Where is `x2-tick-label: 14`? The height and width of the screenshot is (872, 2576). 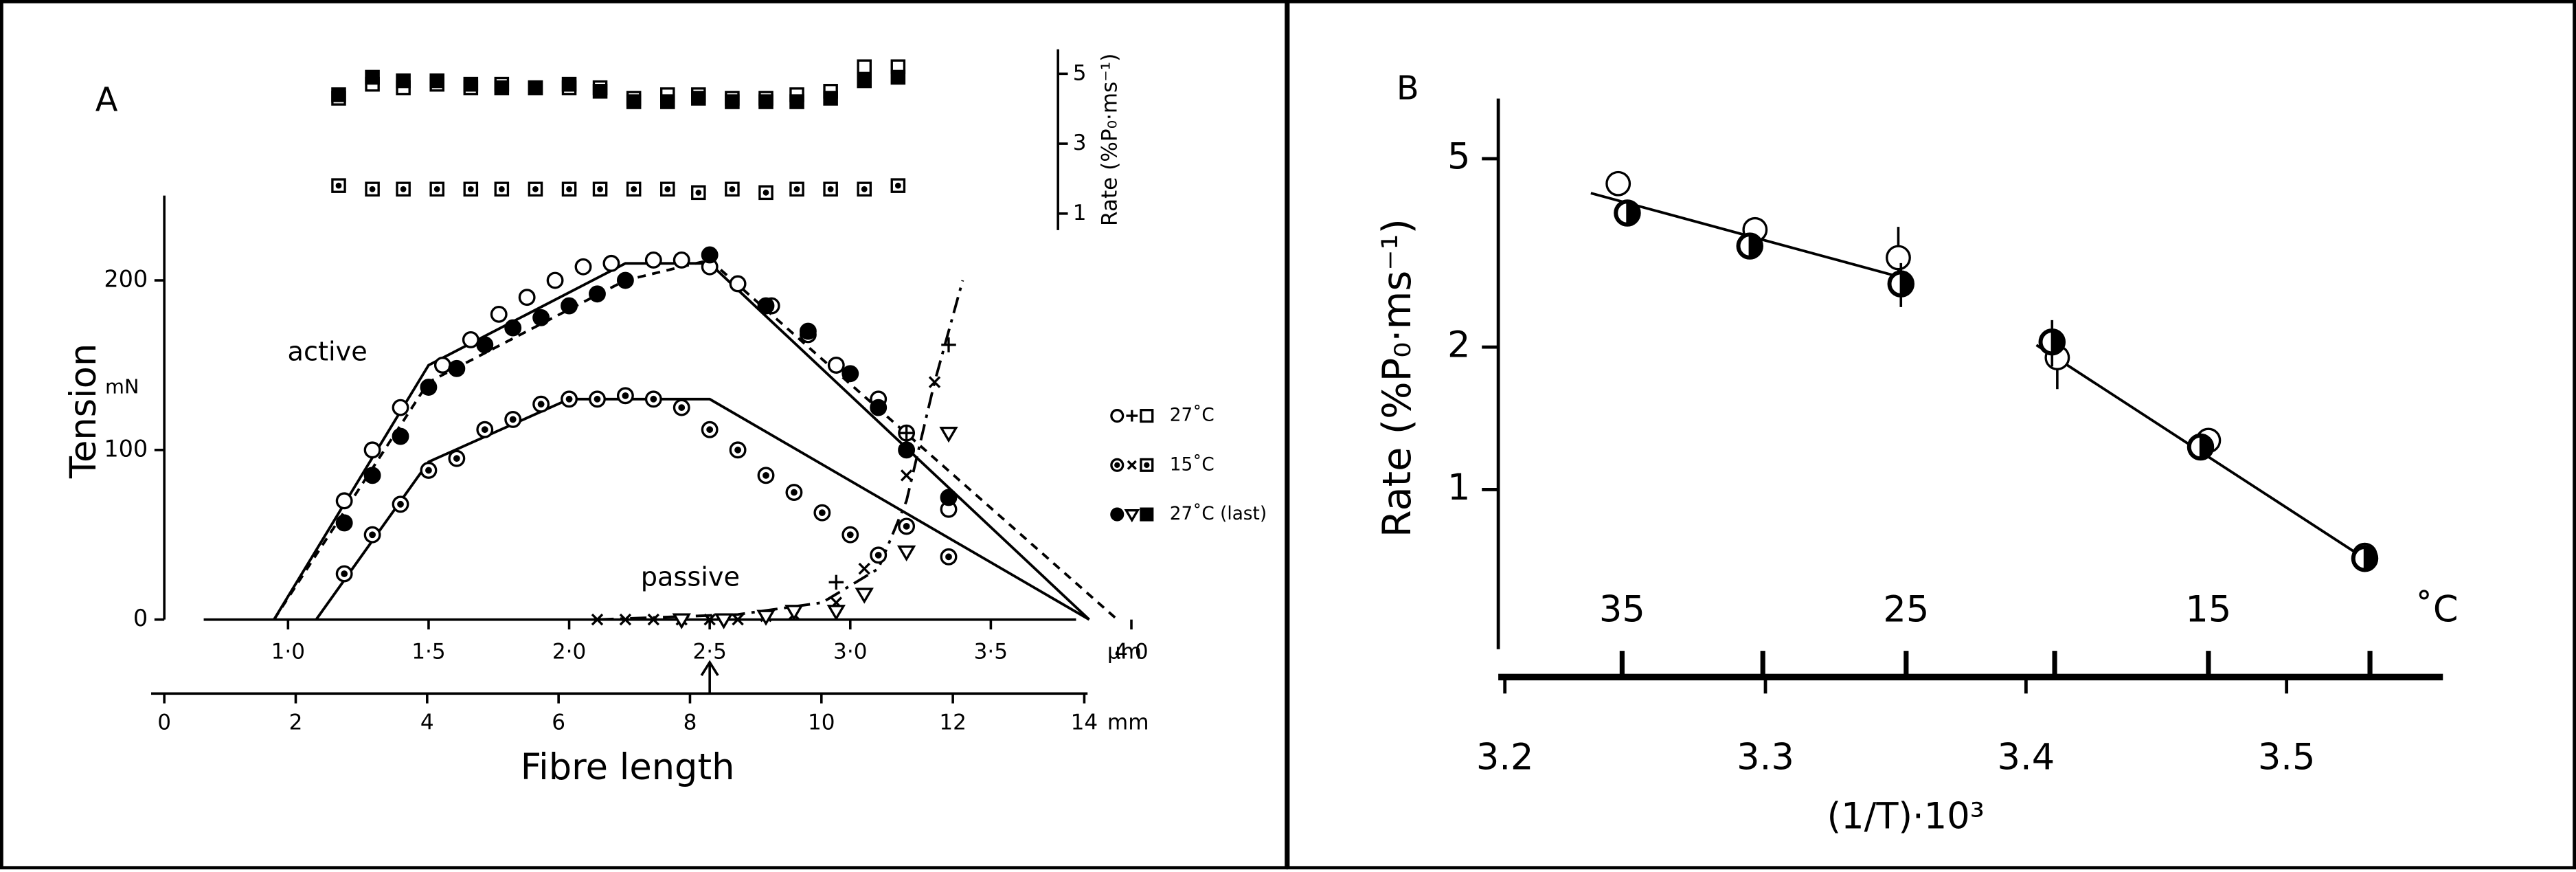
x2-tick-label: 14 is located at coordinates (1084, 722).